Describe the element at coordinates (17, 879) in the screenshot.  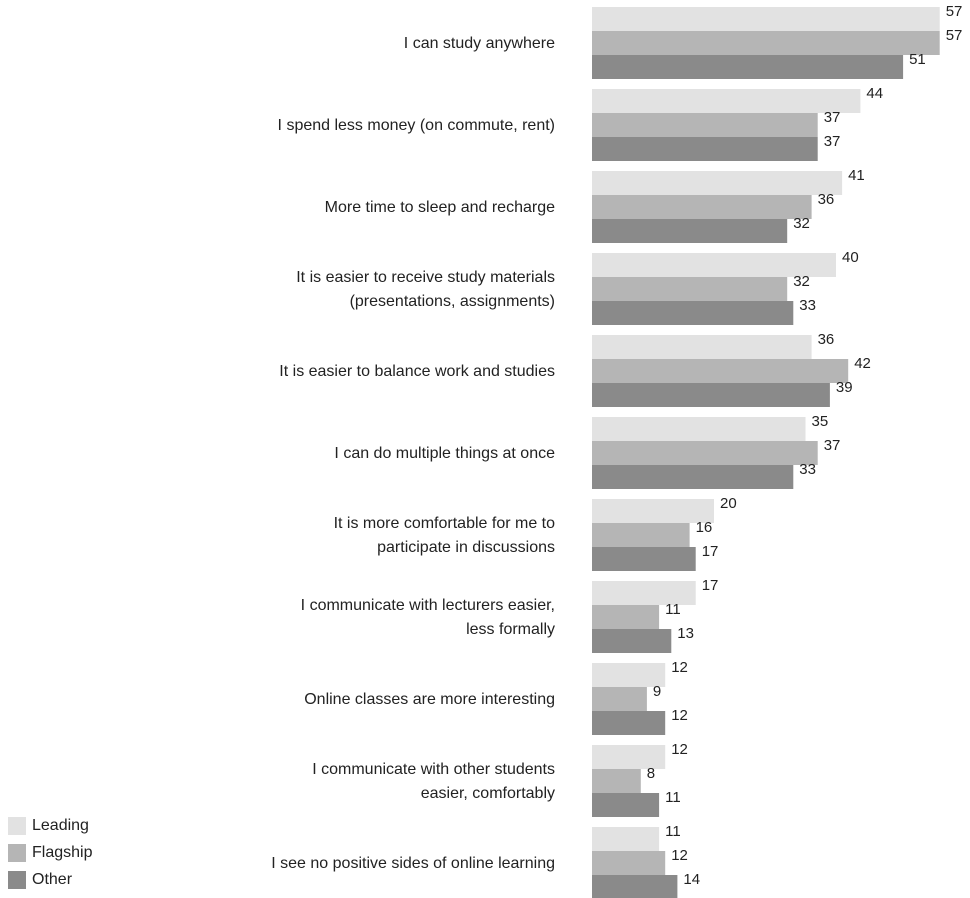
I see `legend-swatch-other` at that location.